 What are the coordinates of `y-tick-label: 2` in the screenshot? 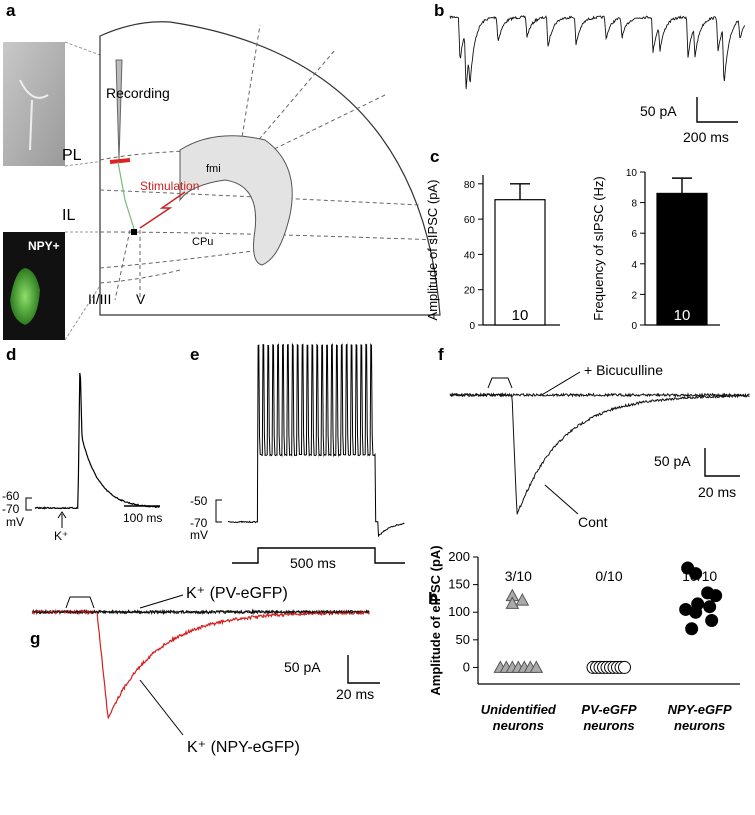 It's located at (634, 295).